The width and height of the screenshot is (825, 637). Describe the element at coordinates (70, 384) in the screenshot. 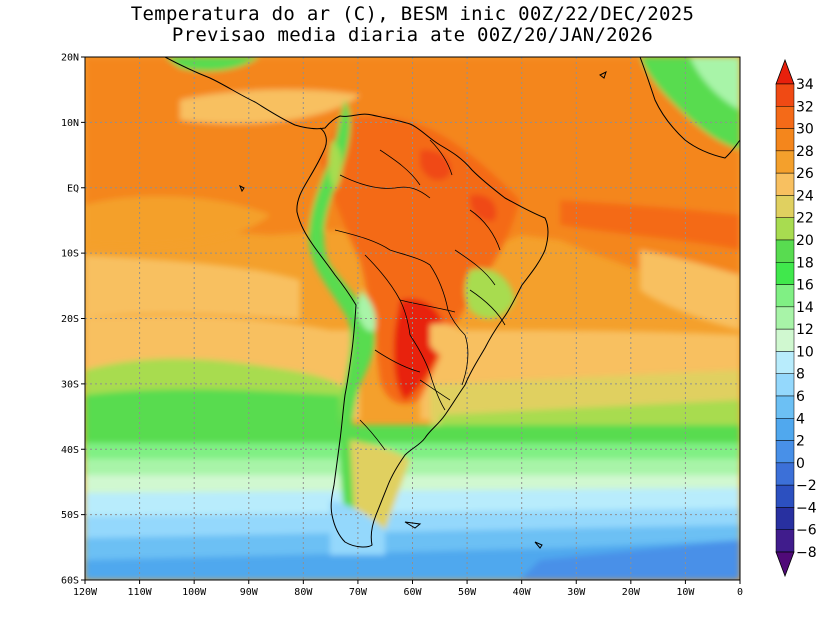

I see `lat-tick-label: 30S` at that location.